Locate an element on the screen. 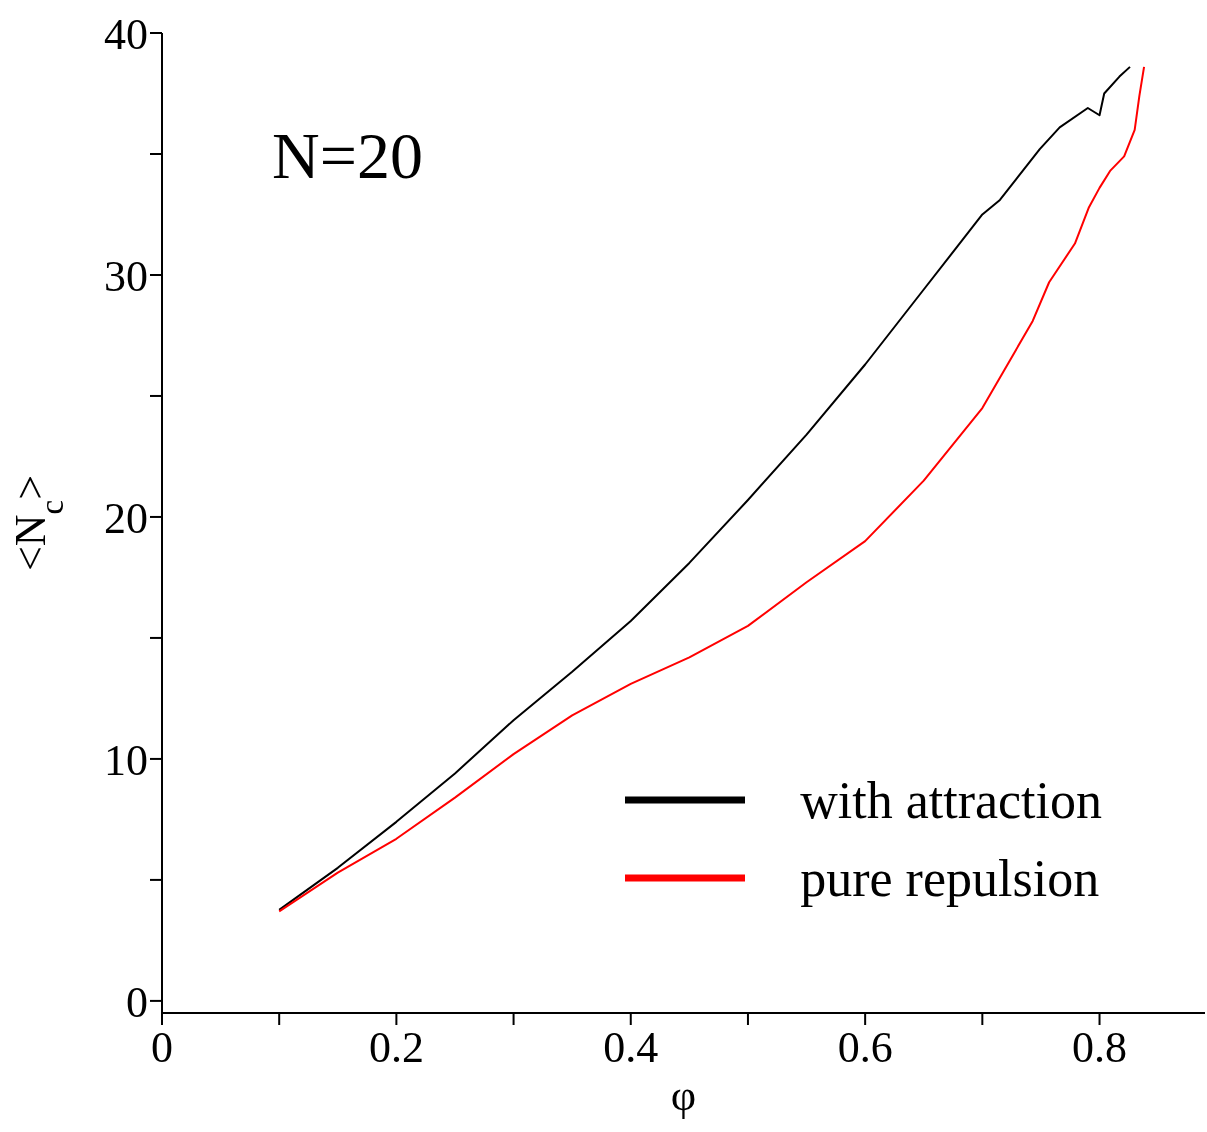 The image size is (1207, 1132). legend-label: pure repulsion is located at coordinates (950, 878).